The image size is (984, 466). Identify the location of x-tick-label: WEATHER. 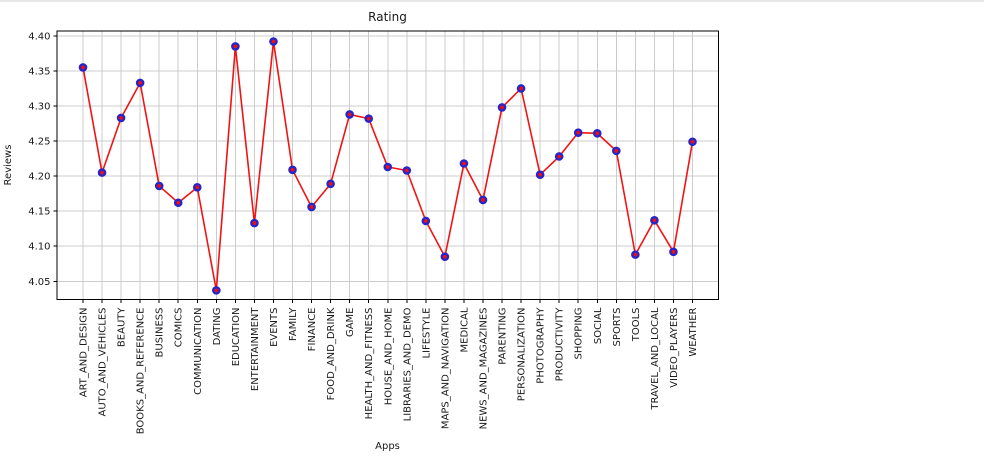
(693, 331).